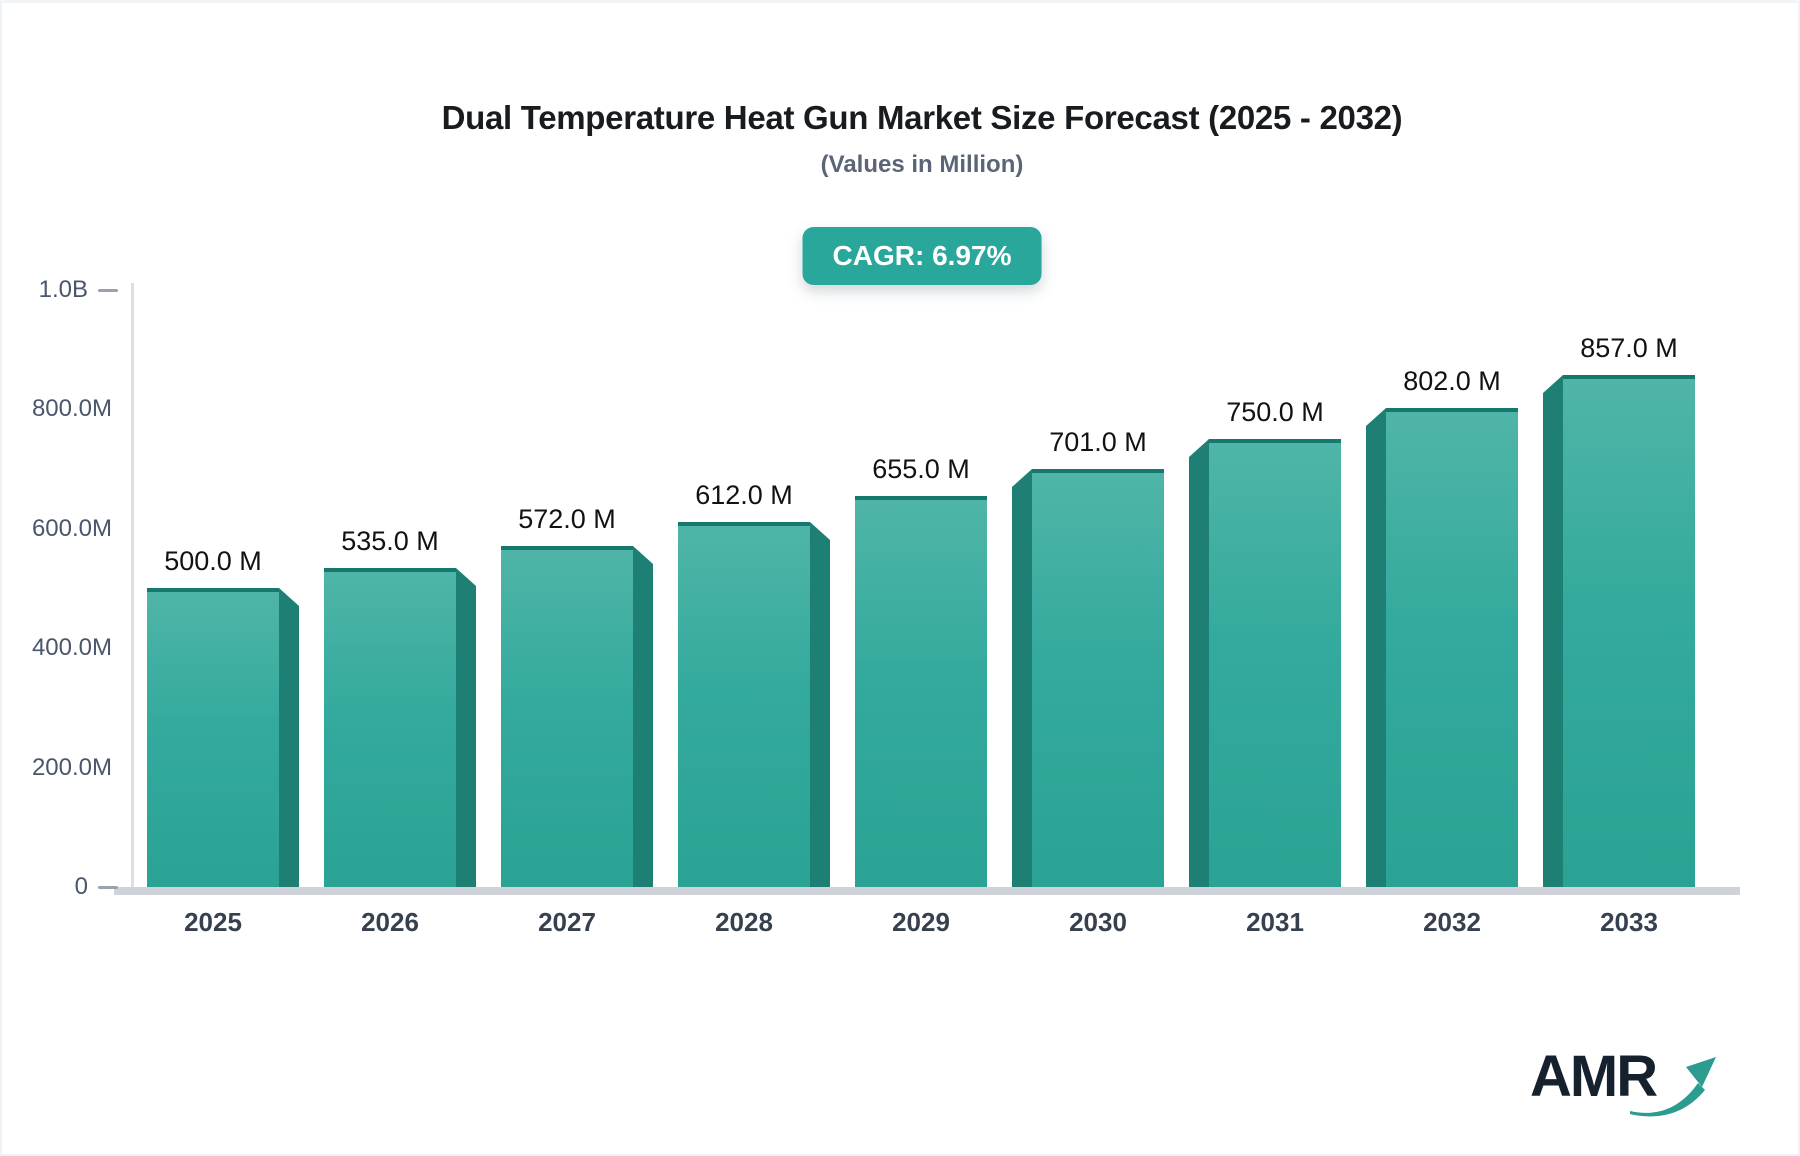  What do you see at coordinates (1275, 412) in the screenshot?
I see `bar-value-label: 750.0 M` at bounding box center [1275, 412].